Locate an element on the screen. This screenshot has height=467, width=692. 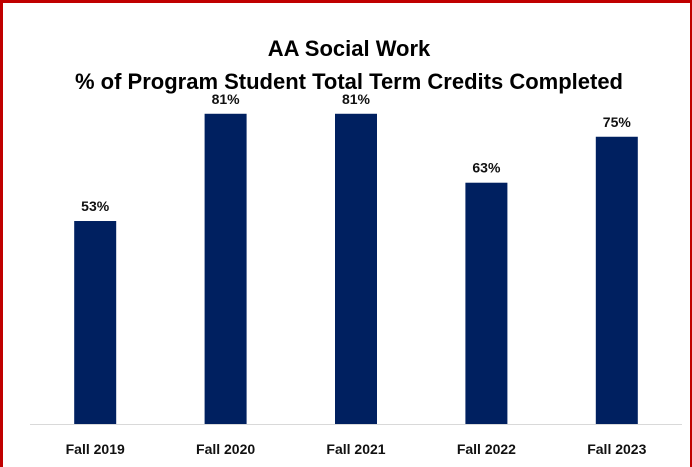
bar-fall-2021 is located at coordinates (356, 269).